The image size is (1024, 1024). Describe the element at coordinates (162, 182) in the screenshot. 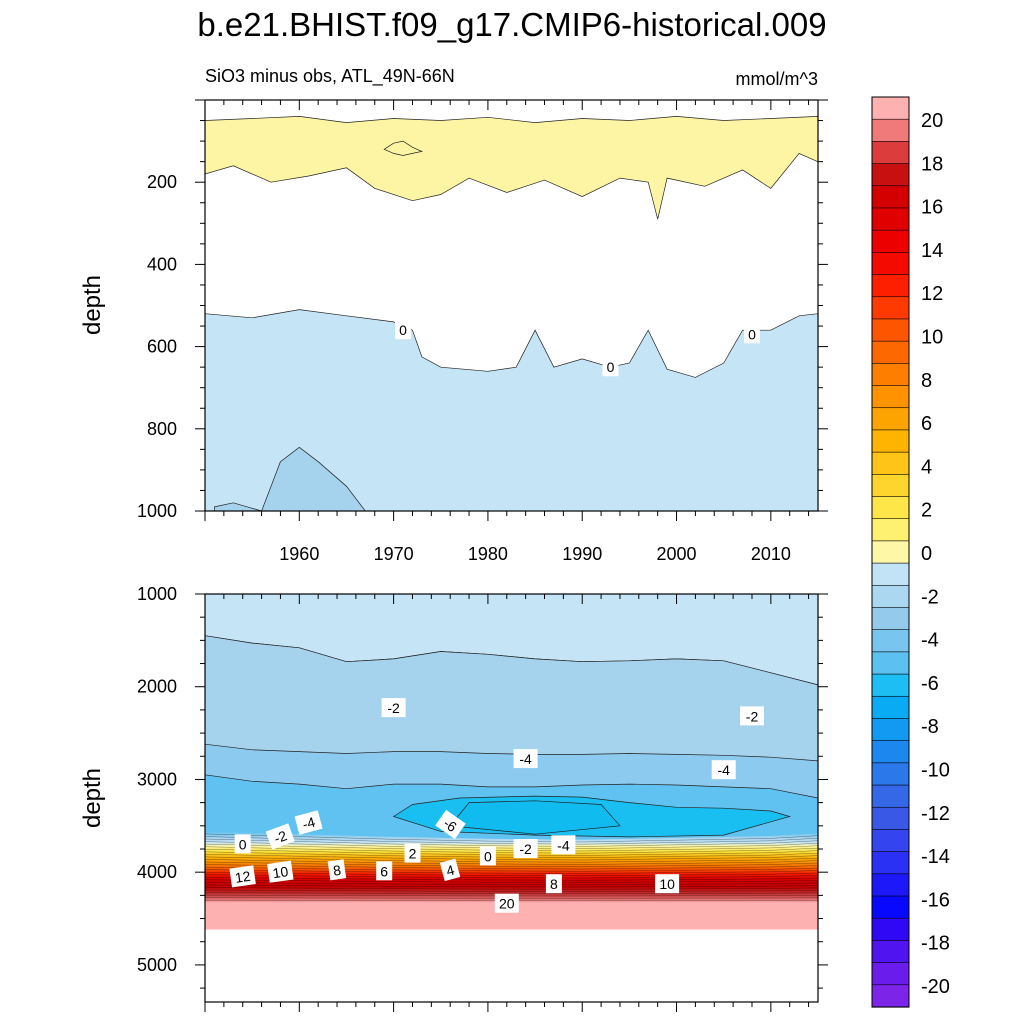

I see `y-tick-label: 200` at that location.